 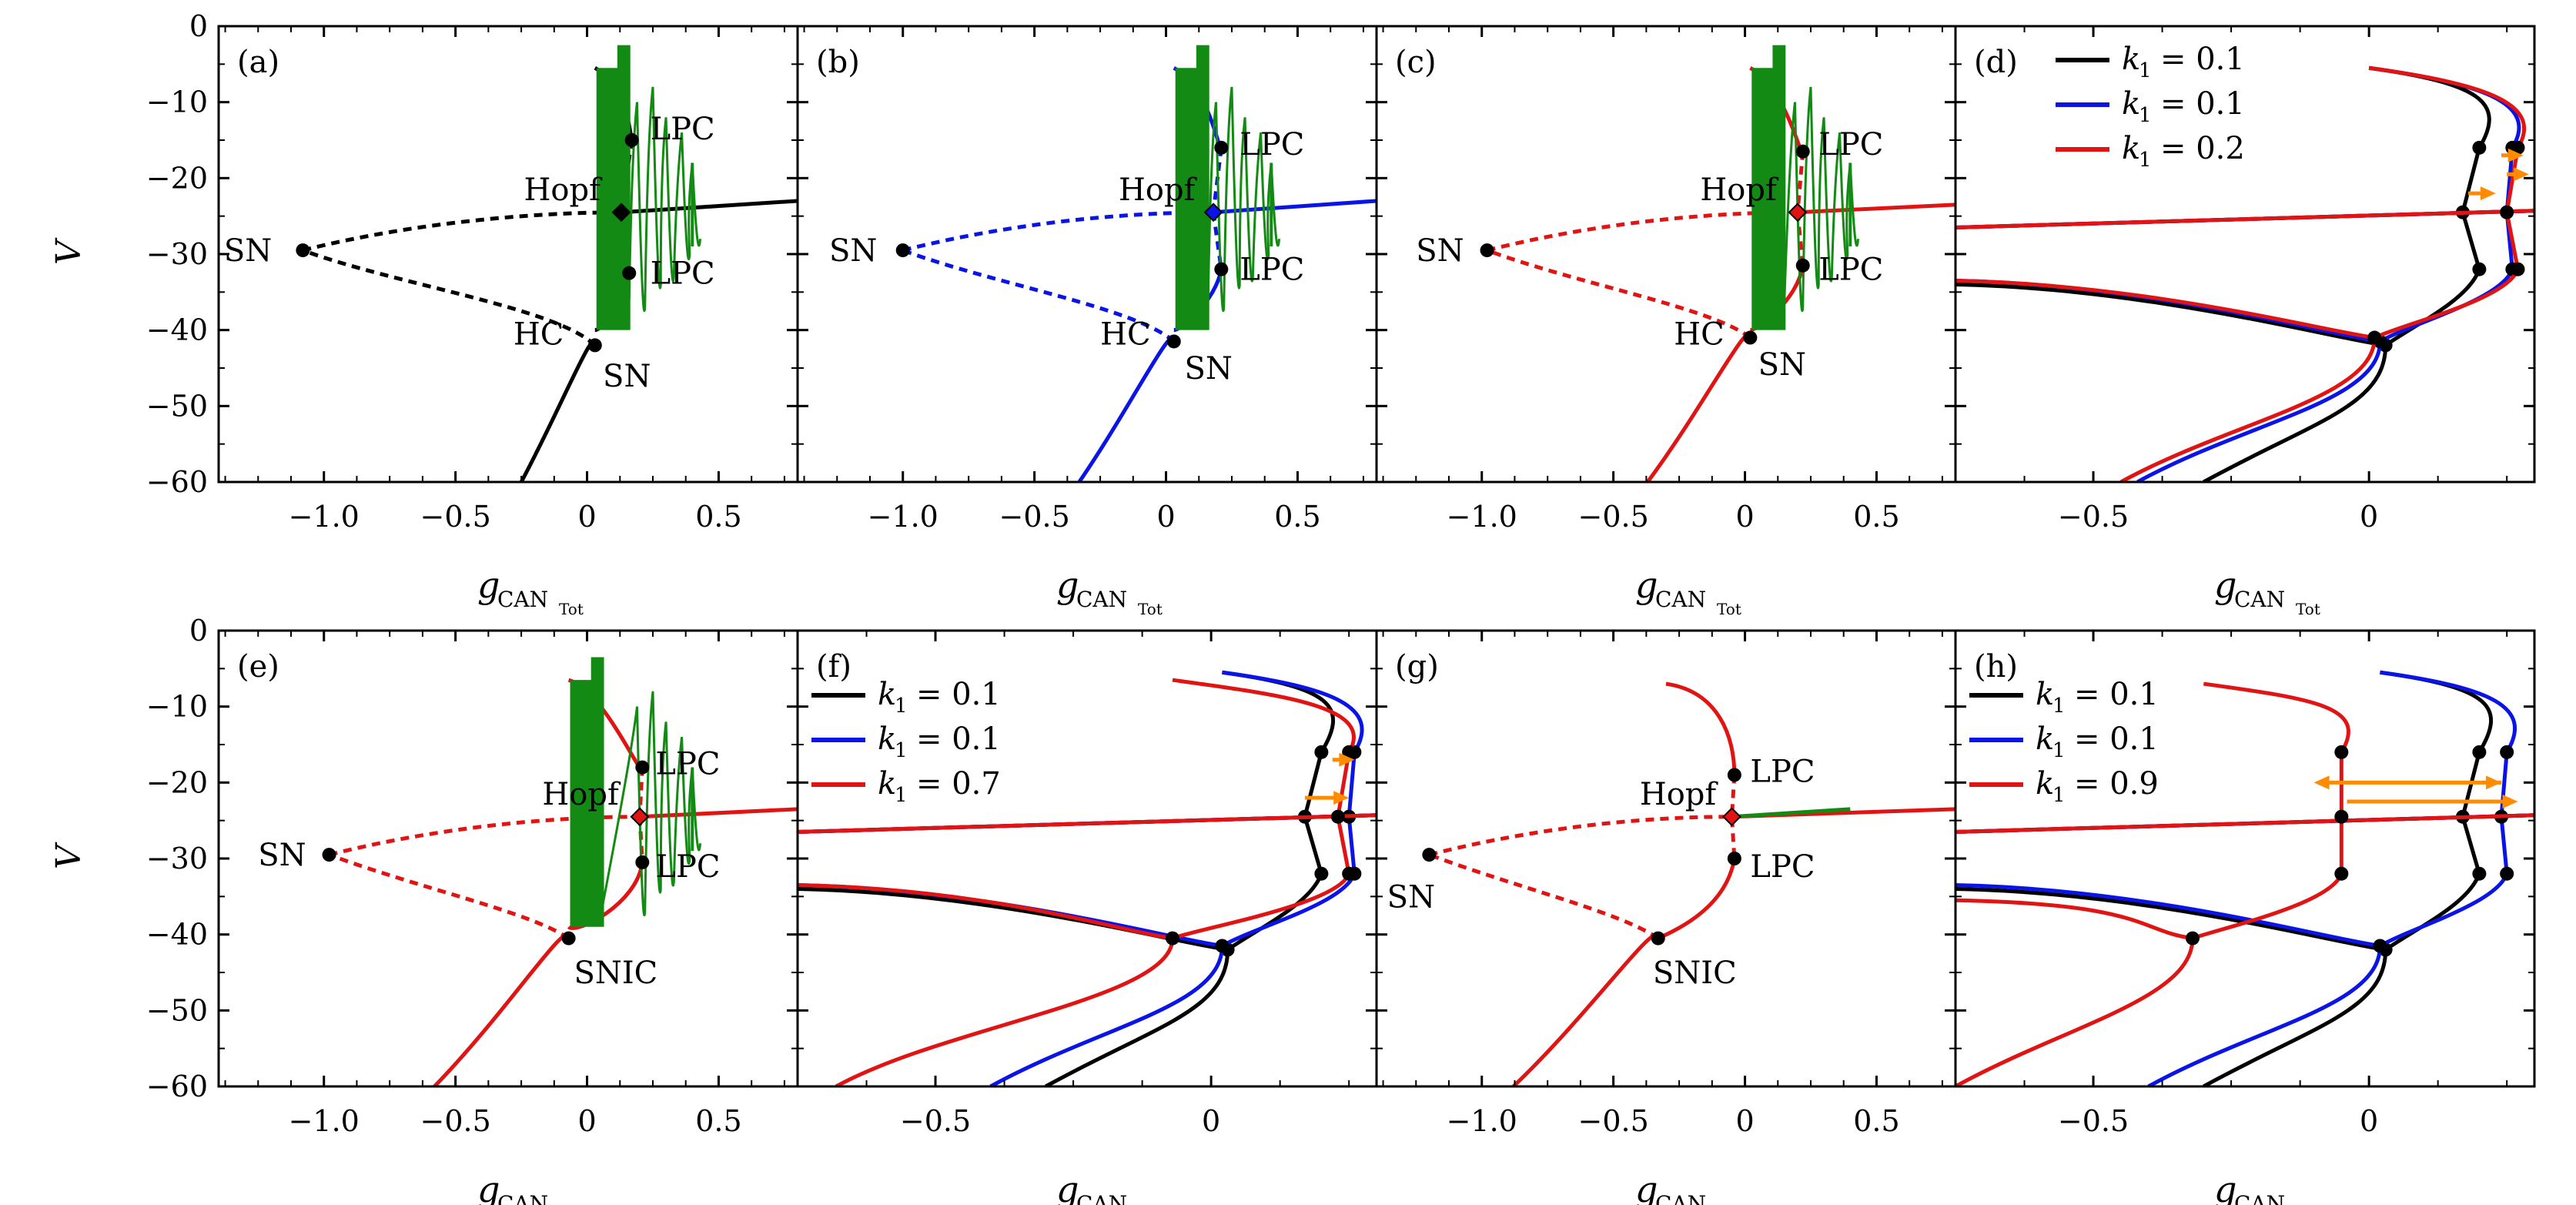 I want to click on legend: k1 = 0.1k1 = 0.1k1 = 0.2, so click(x=2151, y=107).